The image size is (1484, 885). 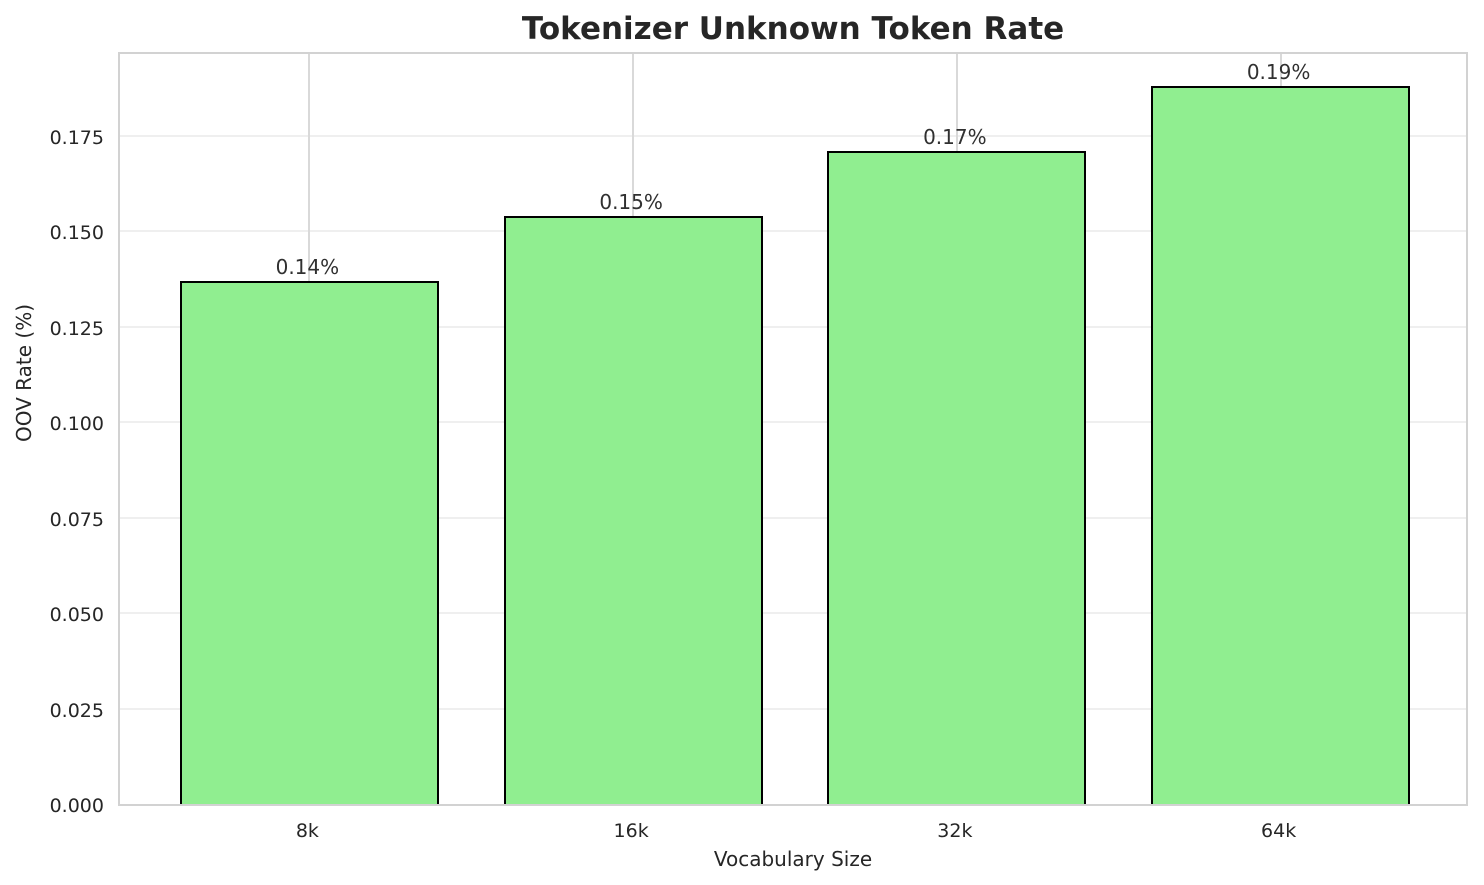 What do you see at coordinates (76, 233) in the screenshot?
I see `y-tick-label: 0.150` at bounding box center [76, 233].